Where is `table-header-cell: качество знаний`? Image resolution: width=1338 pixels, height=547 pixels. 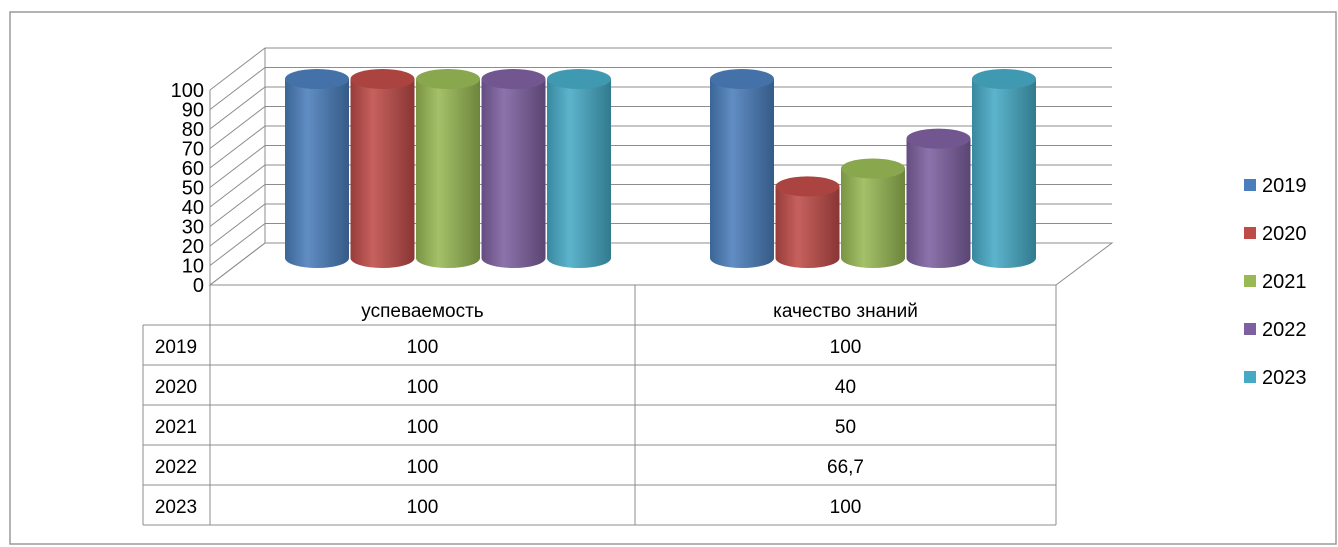
table-header-cell: качество знаний is located at coordinates (845, 311).